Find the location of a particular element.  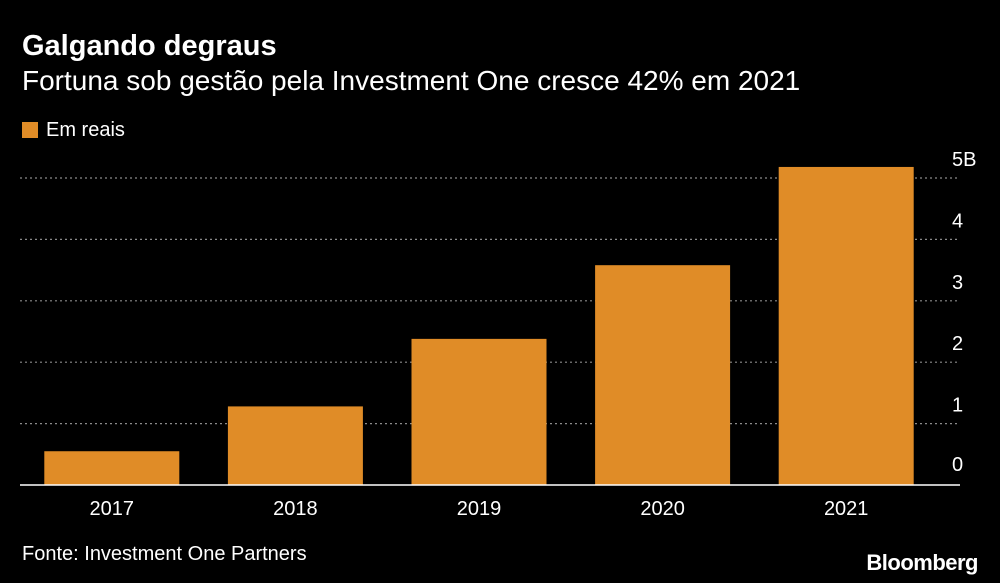

bar-2019 is located at coordinates (479, 411).